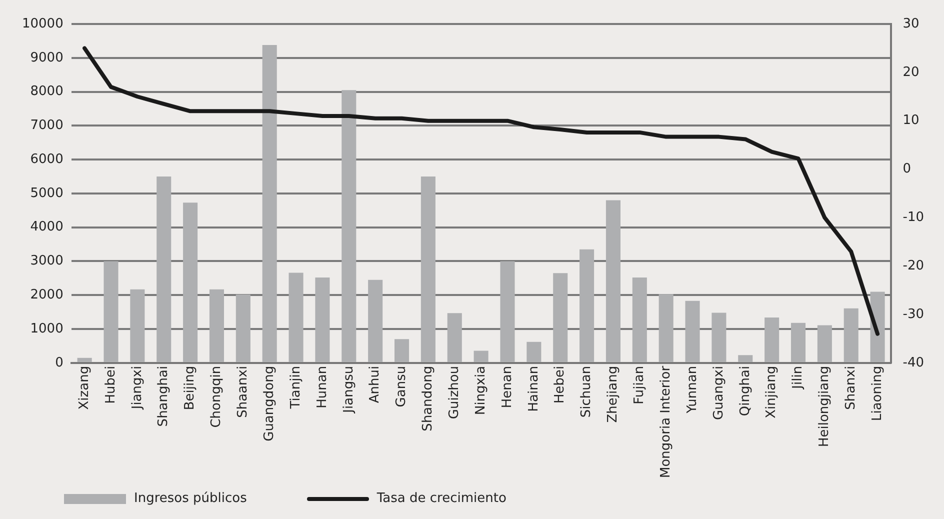 This screenshot has height=519, width=944. I want to click on legend-label: Tasa de crecimiento, so click(441, 498).